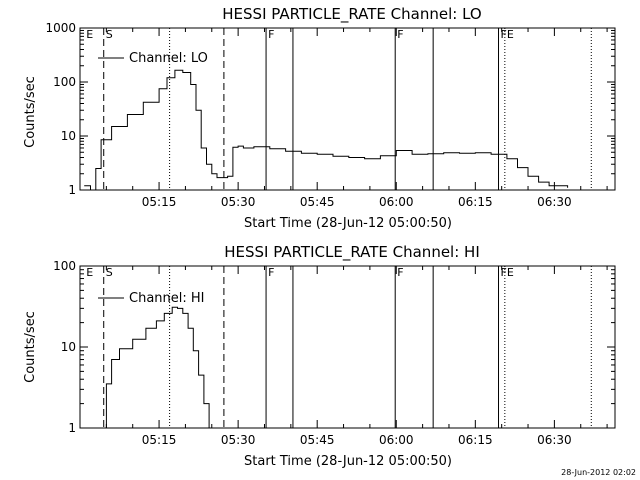 This screenshot has width=640, height=480. What do you see at coordinates (154, 367) in the screenshot?
I see `panel-hi-series-line` at bounding box center [154, 367].